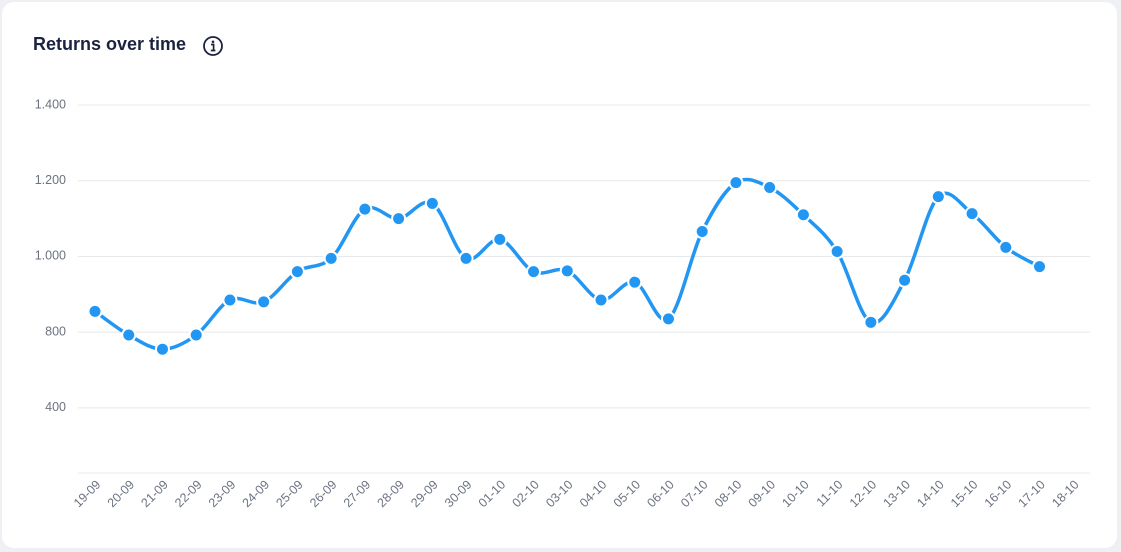 This screenshot has height=552, width=1121. I want to click on x-tick-label: 02-10, so click(525, 494).